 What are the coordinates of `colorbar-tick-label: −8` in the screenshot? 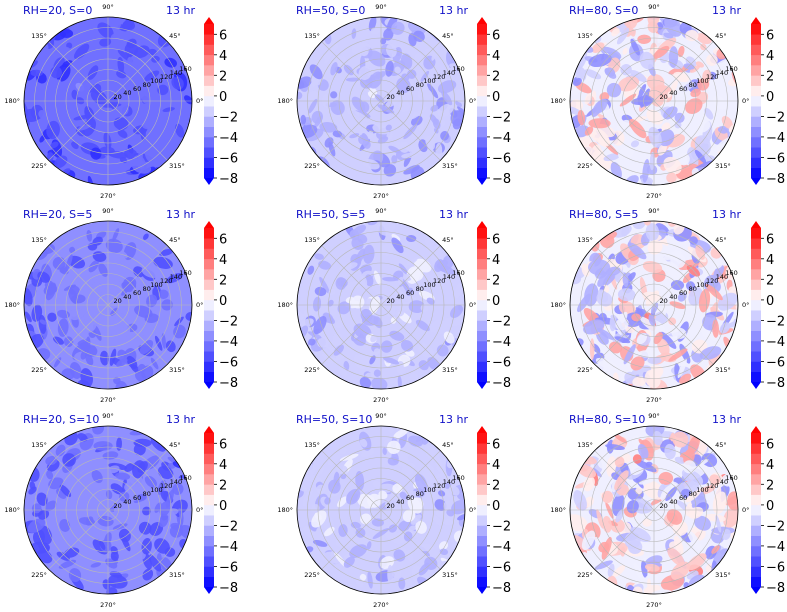 It's located at (501, 383).